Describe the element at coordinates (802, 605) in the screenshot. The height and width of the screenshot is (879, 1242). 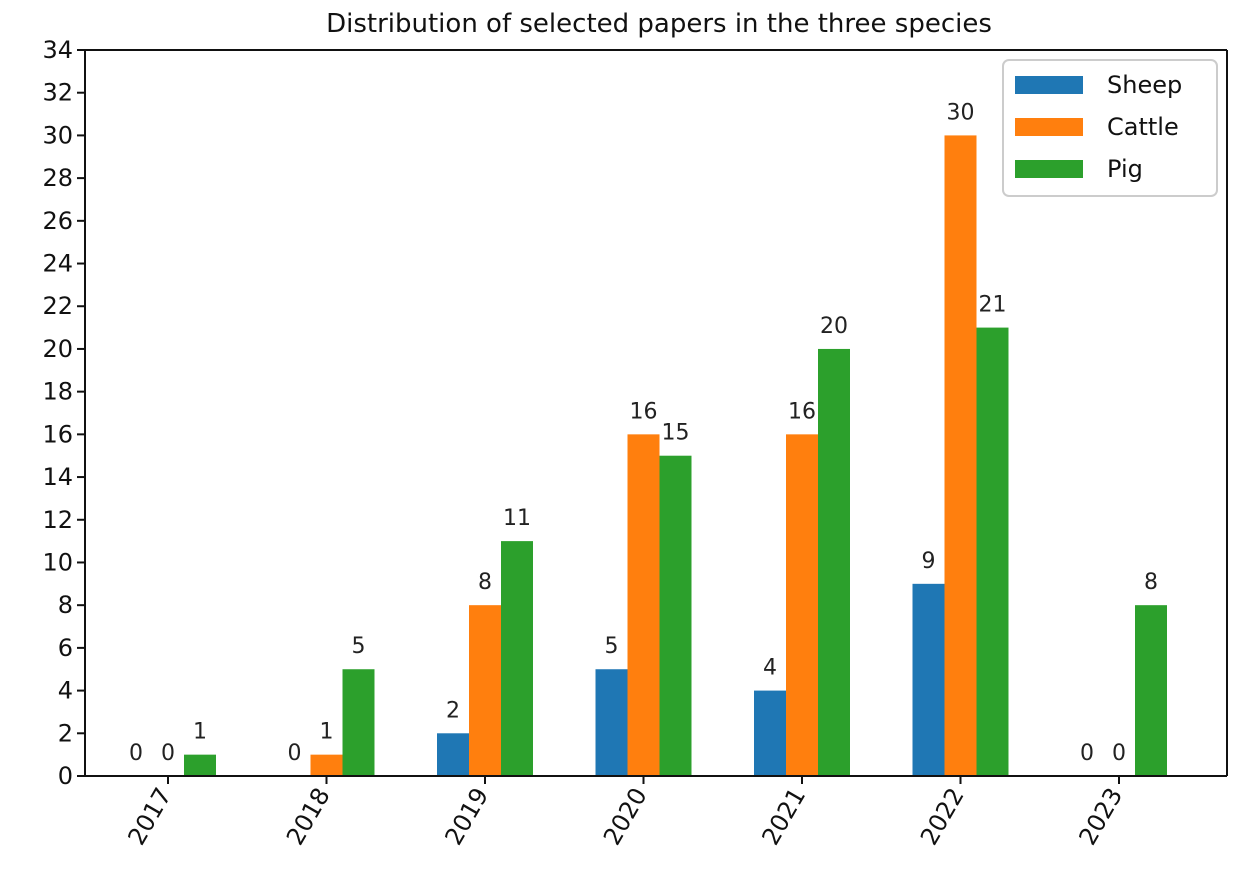
I see `bar-cattle-2021` at that location.